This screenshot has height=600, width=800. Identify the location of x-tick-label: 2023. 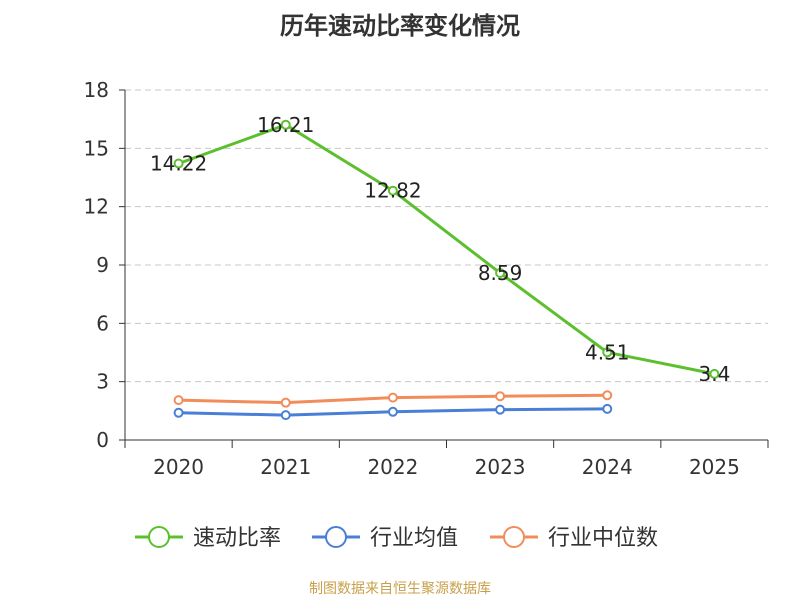
(500, 467).